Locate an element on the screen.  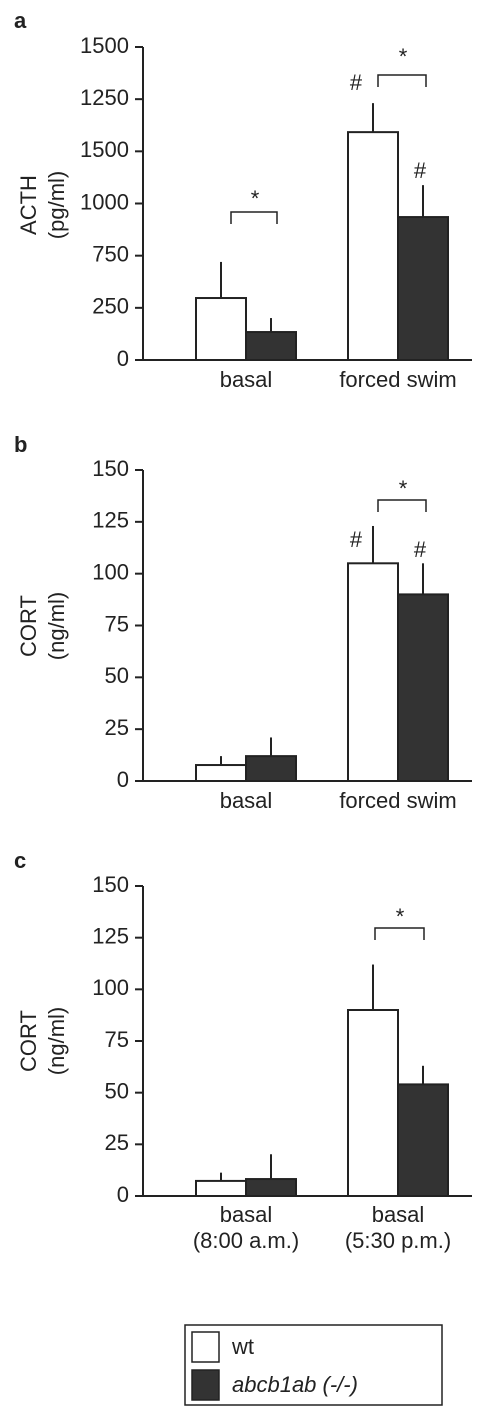
legend-box is located at coordinates (313, 1365).